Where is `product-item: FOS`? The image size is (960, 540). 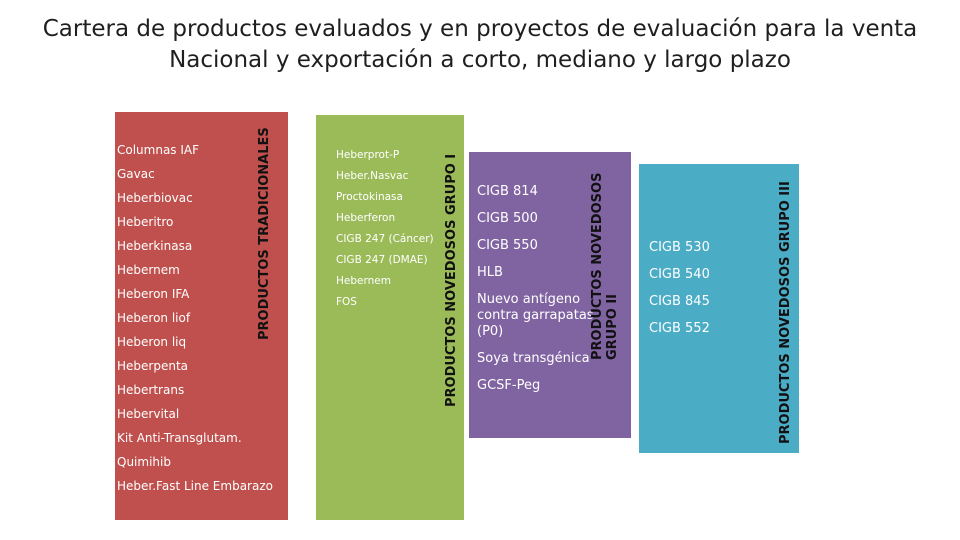 product-item: FOS is located at coordinates (346, 302).